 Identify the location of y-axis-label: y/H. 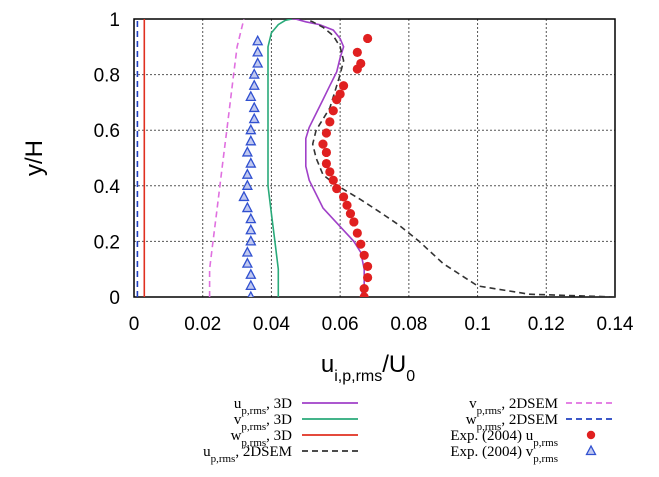
(34, 158).